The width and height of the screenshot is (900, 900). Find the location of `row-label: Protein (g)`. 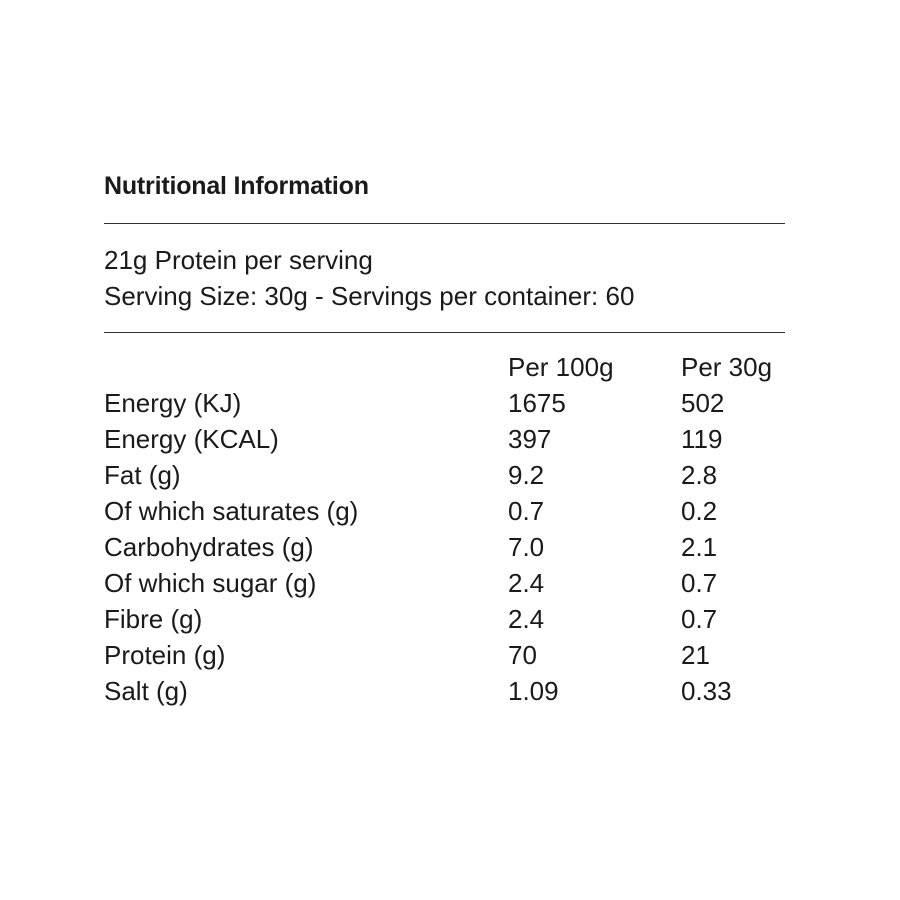

row-label: Protein (g) is located at coordinates (165, 655).